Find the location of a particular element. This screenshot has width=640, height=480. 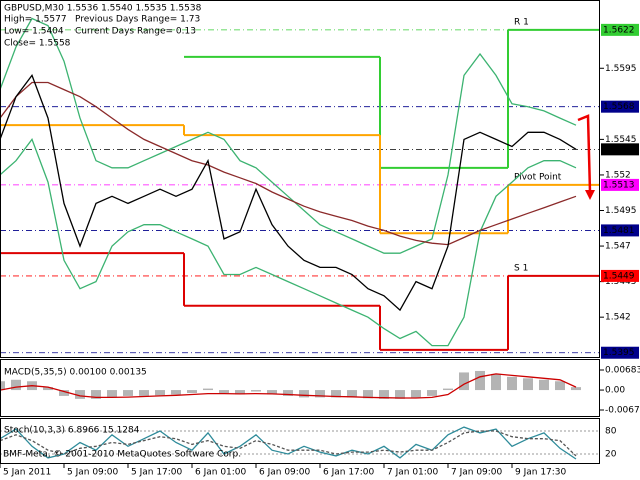

arrow-head is located at coordinates (590, 195).